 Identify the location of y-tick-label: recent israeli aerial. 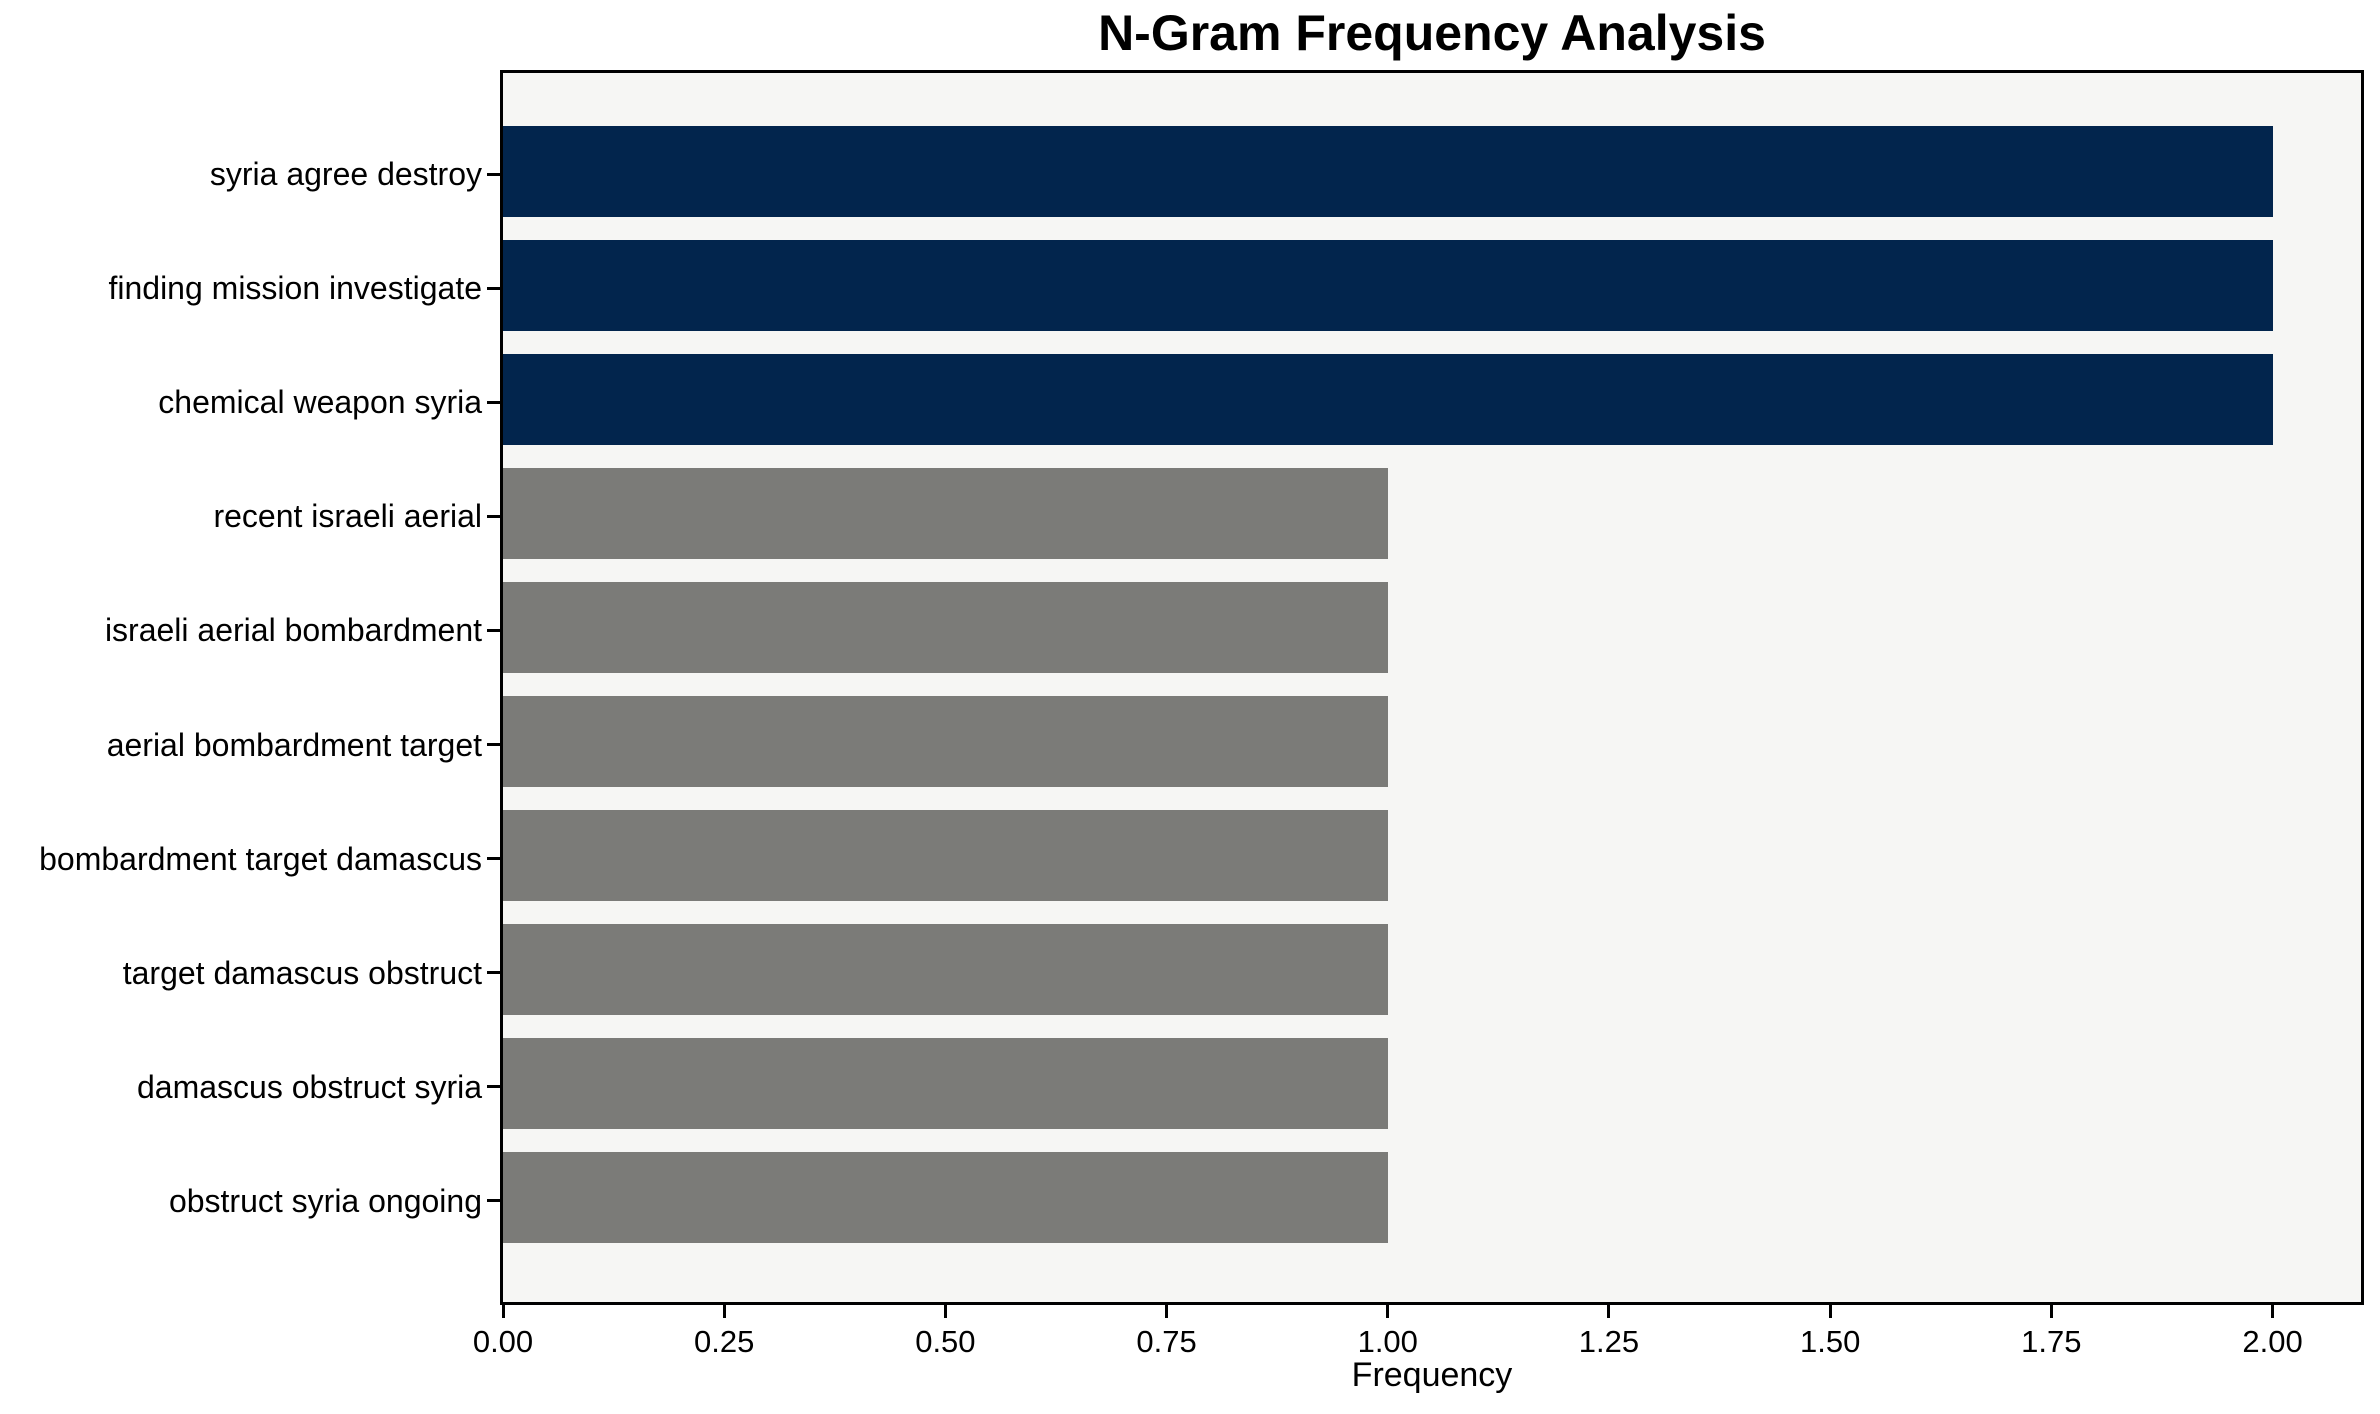
(347, 516).